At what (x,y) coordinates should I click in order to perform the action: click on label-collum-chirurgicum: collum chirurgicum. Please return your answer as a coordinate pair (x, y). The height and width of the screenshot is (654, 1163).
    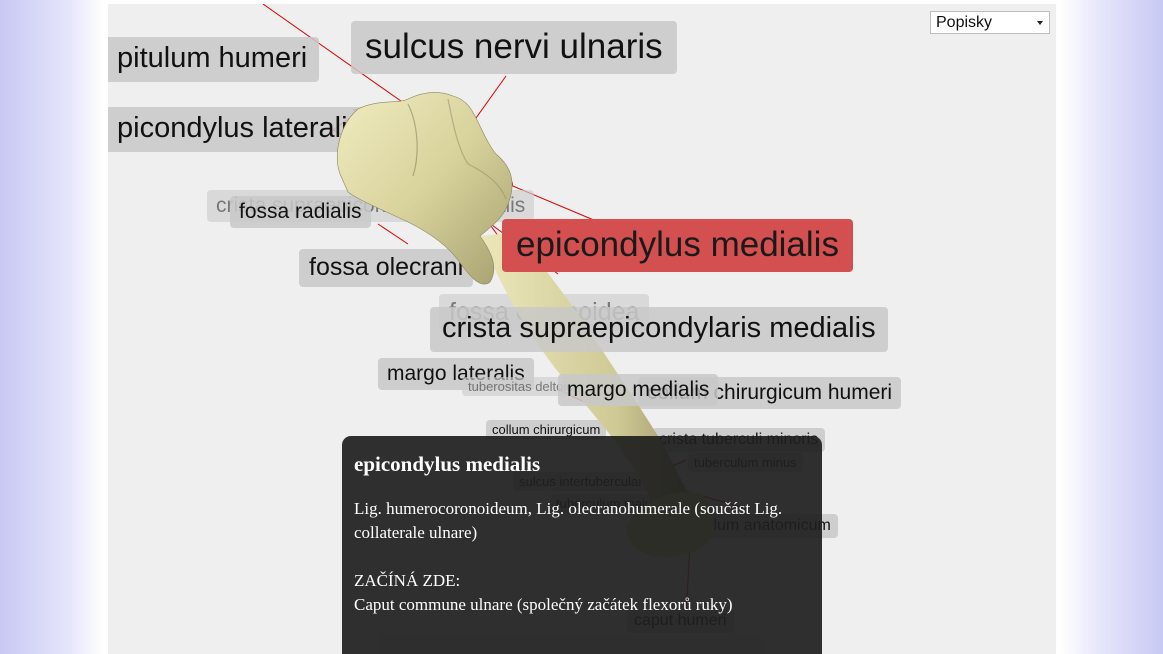
    Looking at the image, I should click on (546, 429).